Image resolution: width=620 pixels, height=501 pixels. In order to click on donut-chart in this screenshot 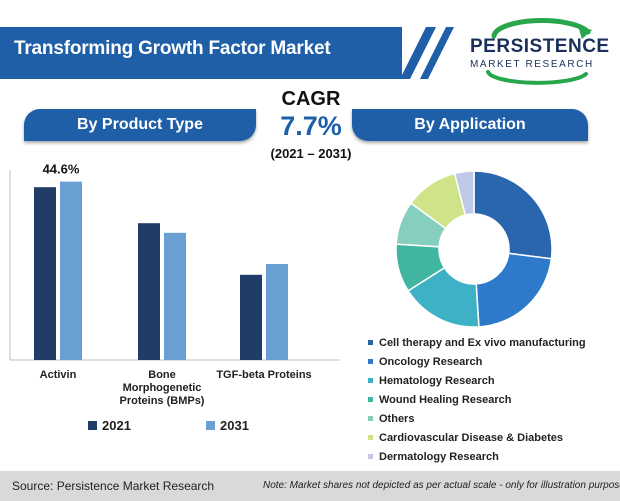, I will do `click(474, 249)`.